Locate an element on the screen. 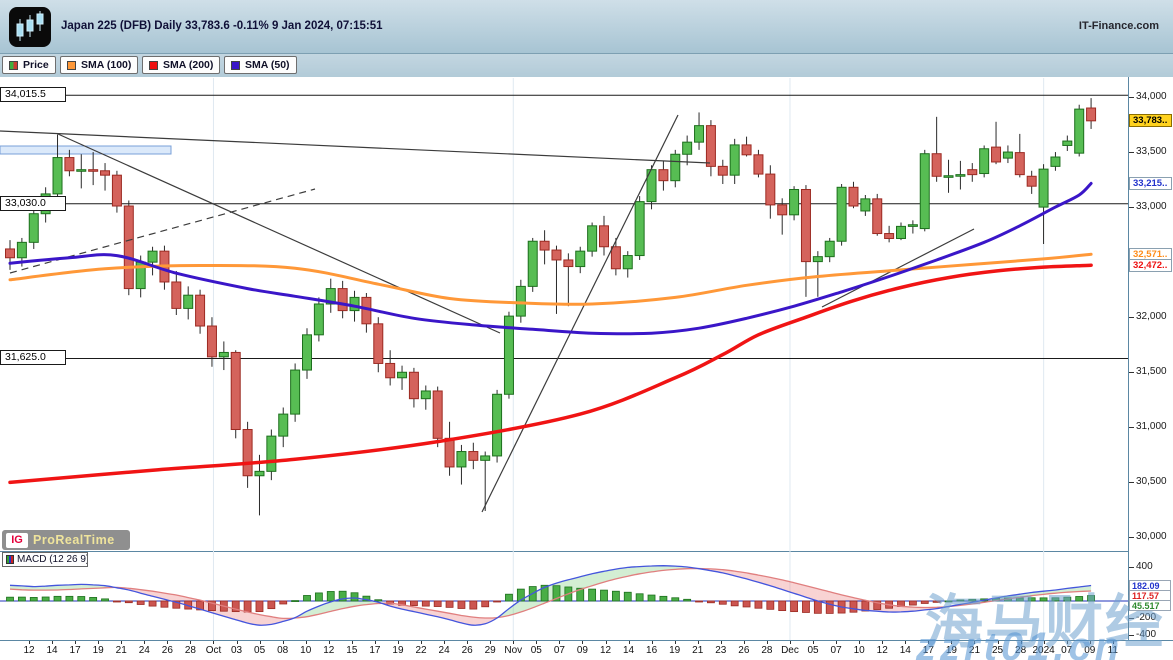  highlight-band is located at coordinates (86, 150).